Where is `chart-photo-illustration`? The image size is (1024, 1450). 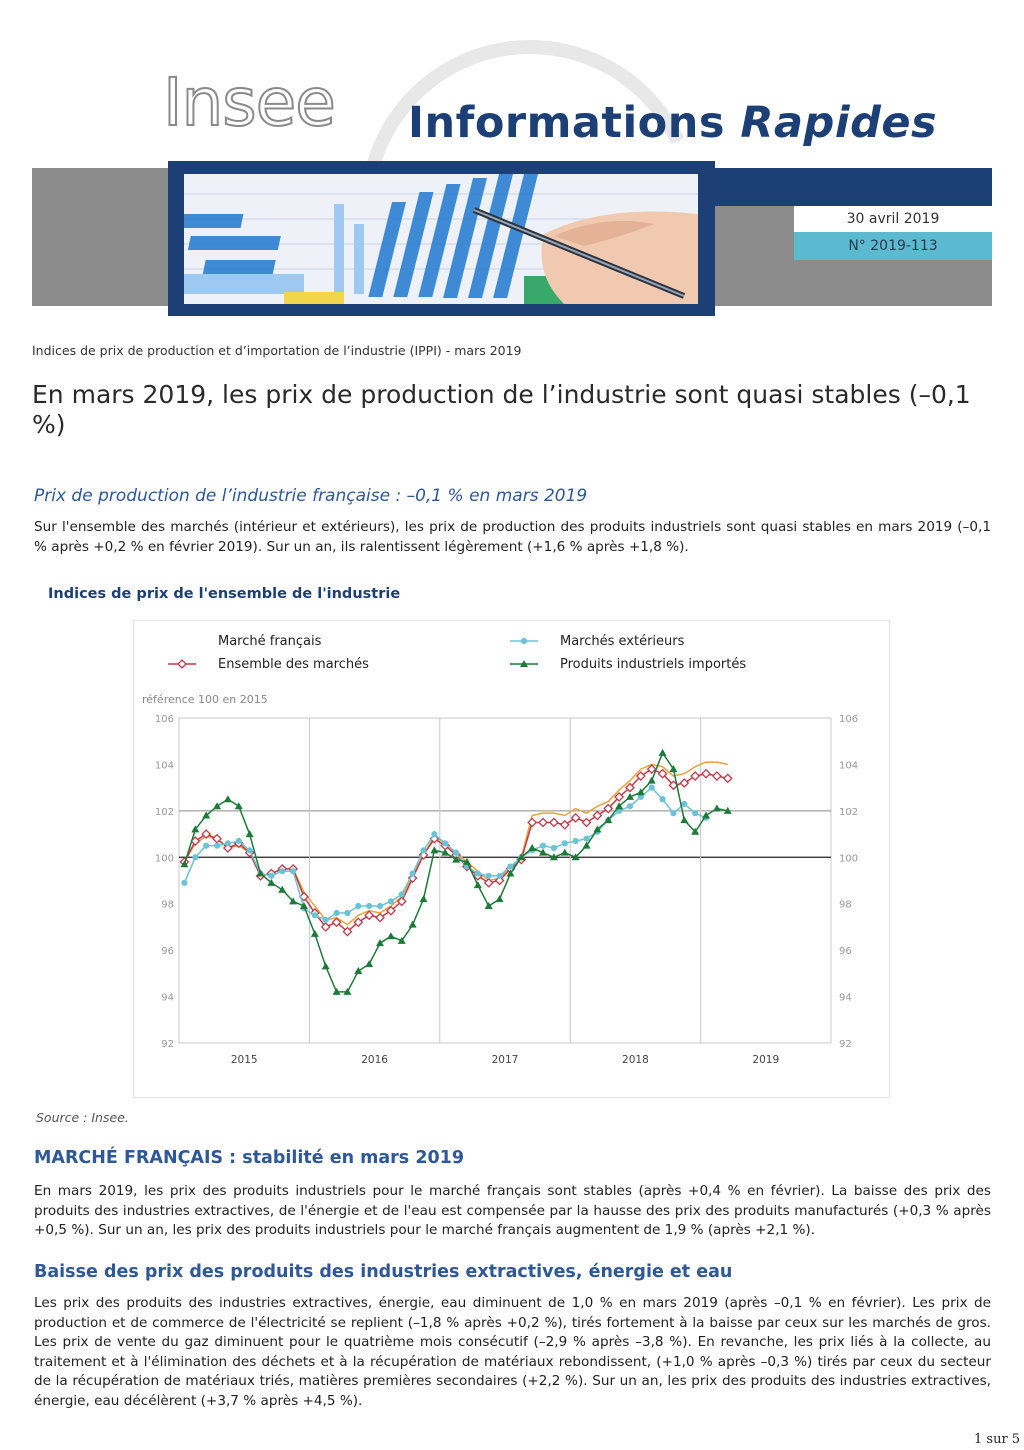
chart-photo-illustration is located at coordinates (441, 239).